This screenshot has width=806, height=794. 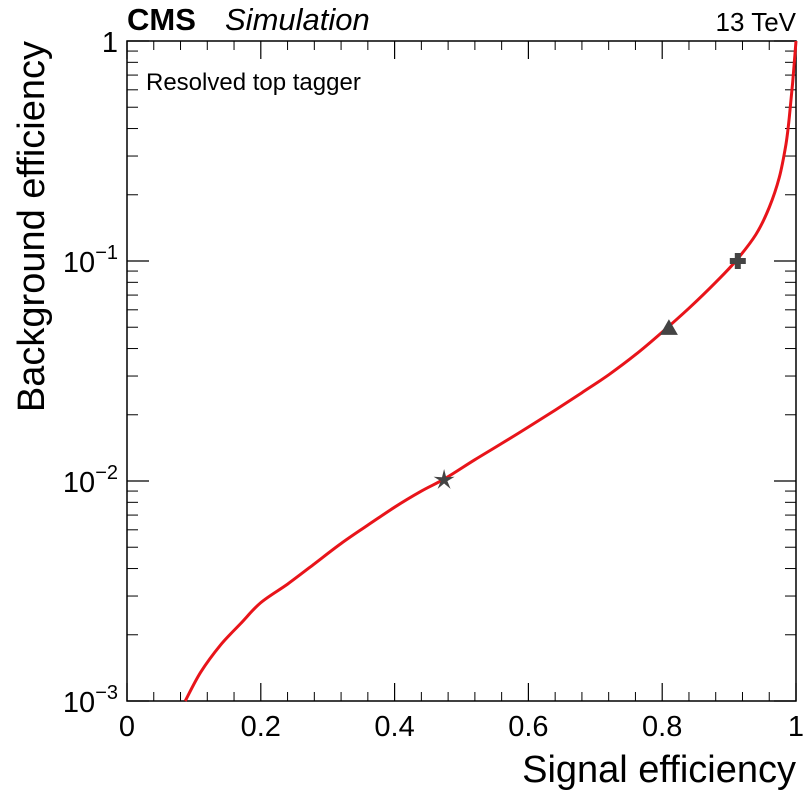 What do you see at coordinates (528, 727) in the screenshot?
I see `x-tick-label: 0.6` at bounding box center [528, 727].